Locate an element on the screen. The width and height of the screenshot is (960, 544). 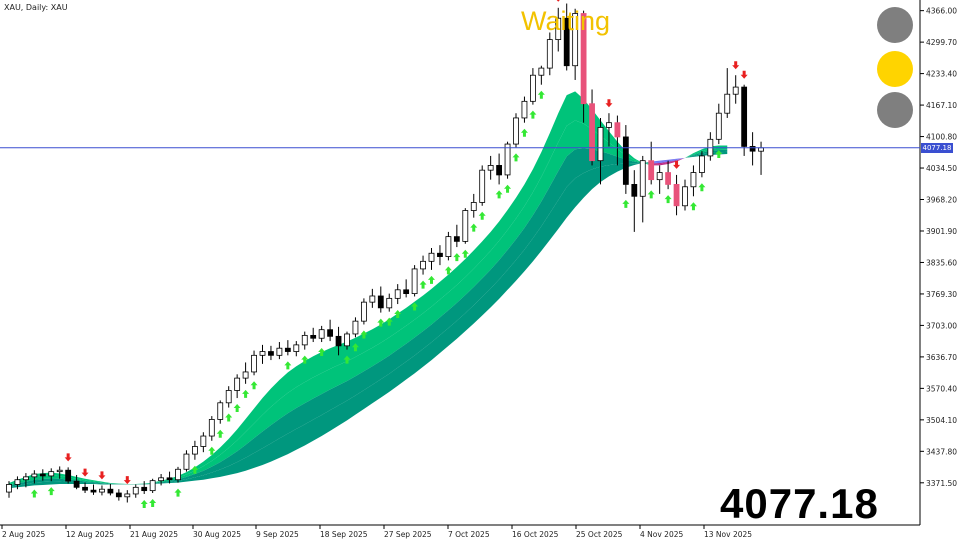
y-tick-label: 3570.40 is located at coordinates (941, 388).